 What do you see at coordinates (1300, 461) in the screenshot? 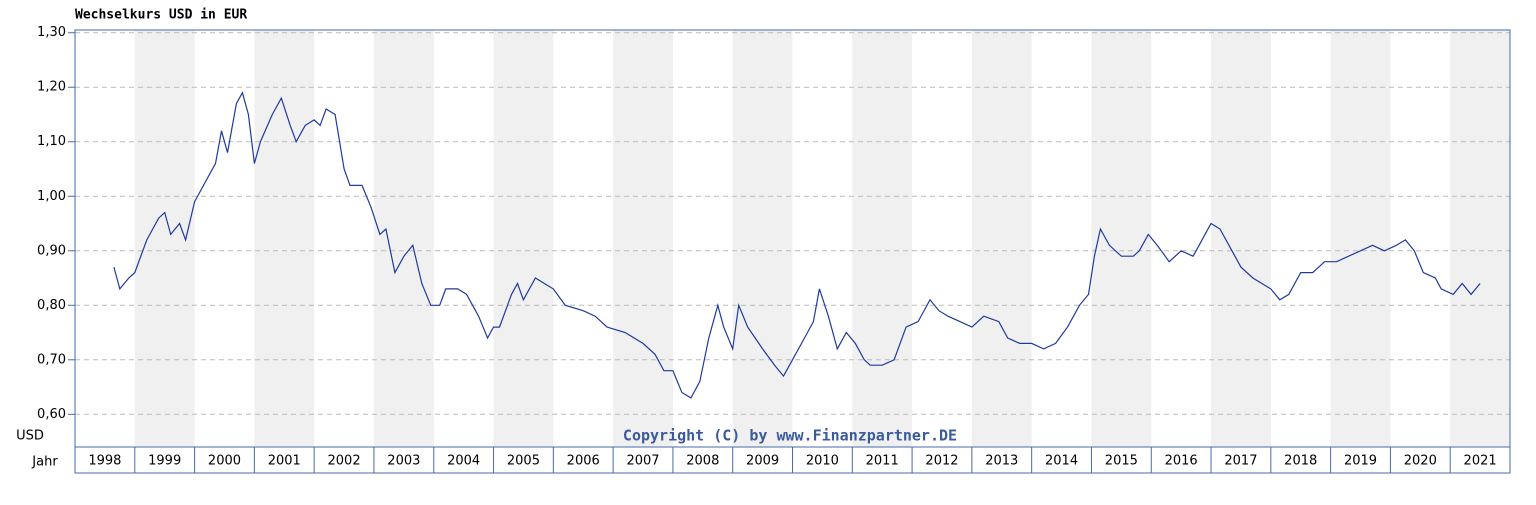
I see `x-tick-label: 2018` at bounding box center [1300, 461].